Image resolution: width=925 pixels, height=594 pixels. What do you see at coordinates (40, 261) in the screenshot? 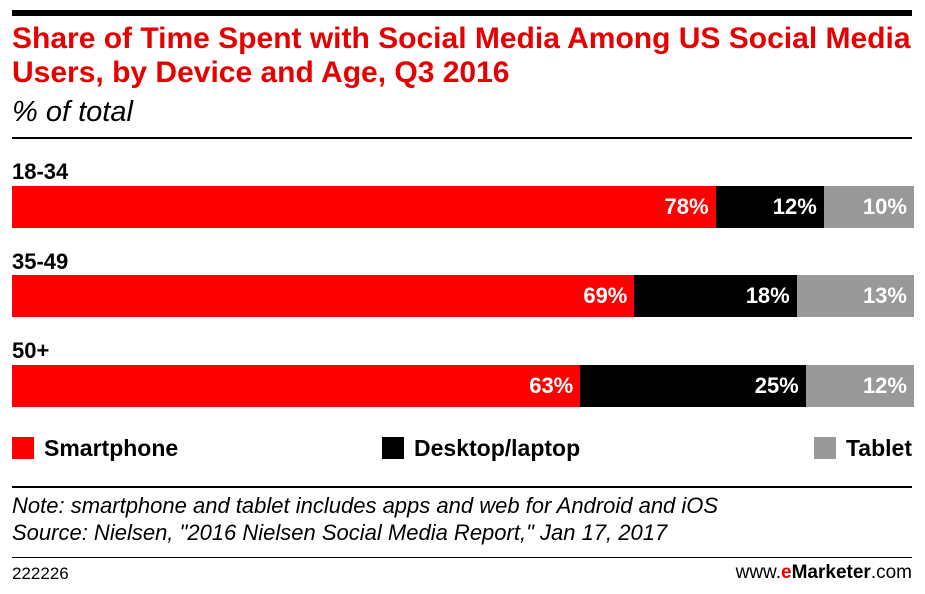
I see `category-label-35-49: 35-49` at bounding box center [40, 261].